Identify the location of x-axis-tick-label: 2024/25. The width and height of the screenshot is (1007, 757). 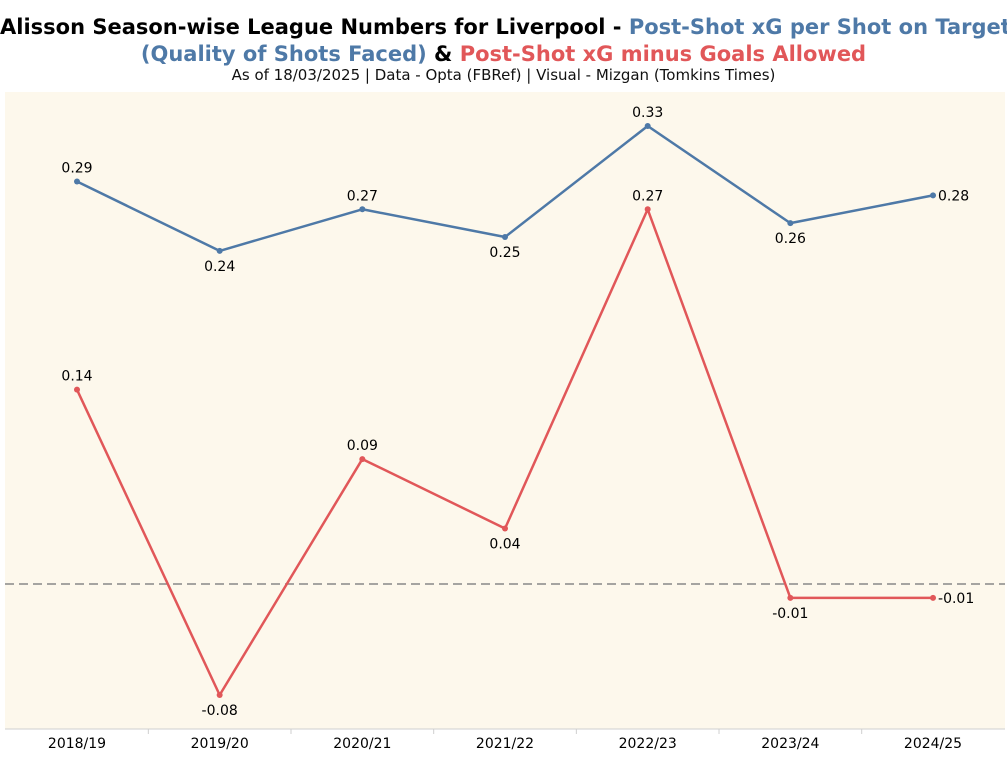
(933, 744).